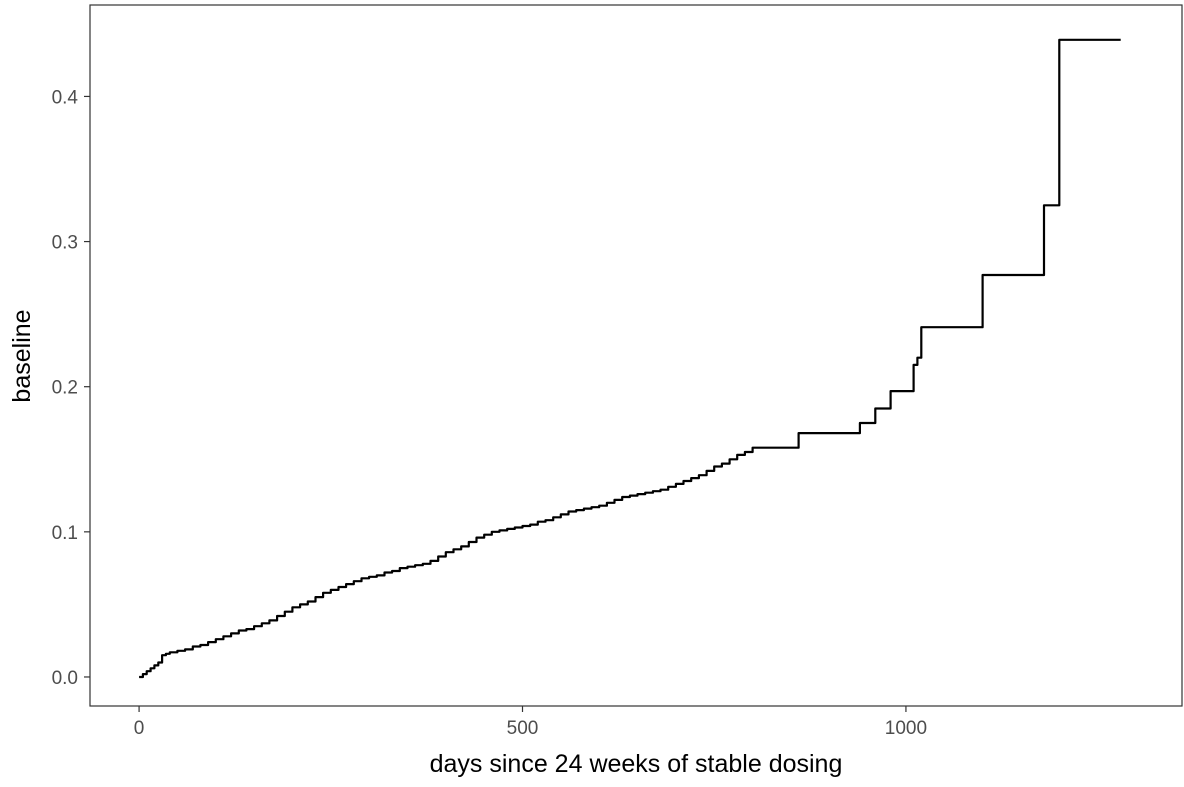  I want to click on y-tick-label: 0.2, so click(65, 388).